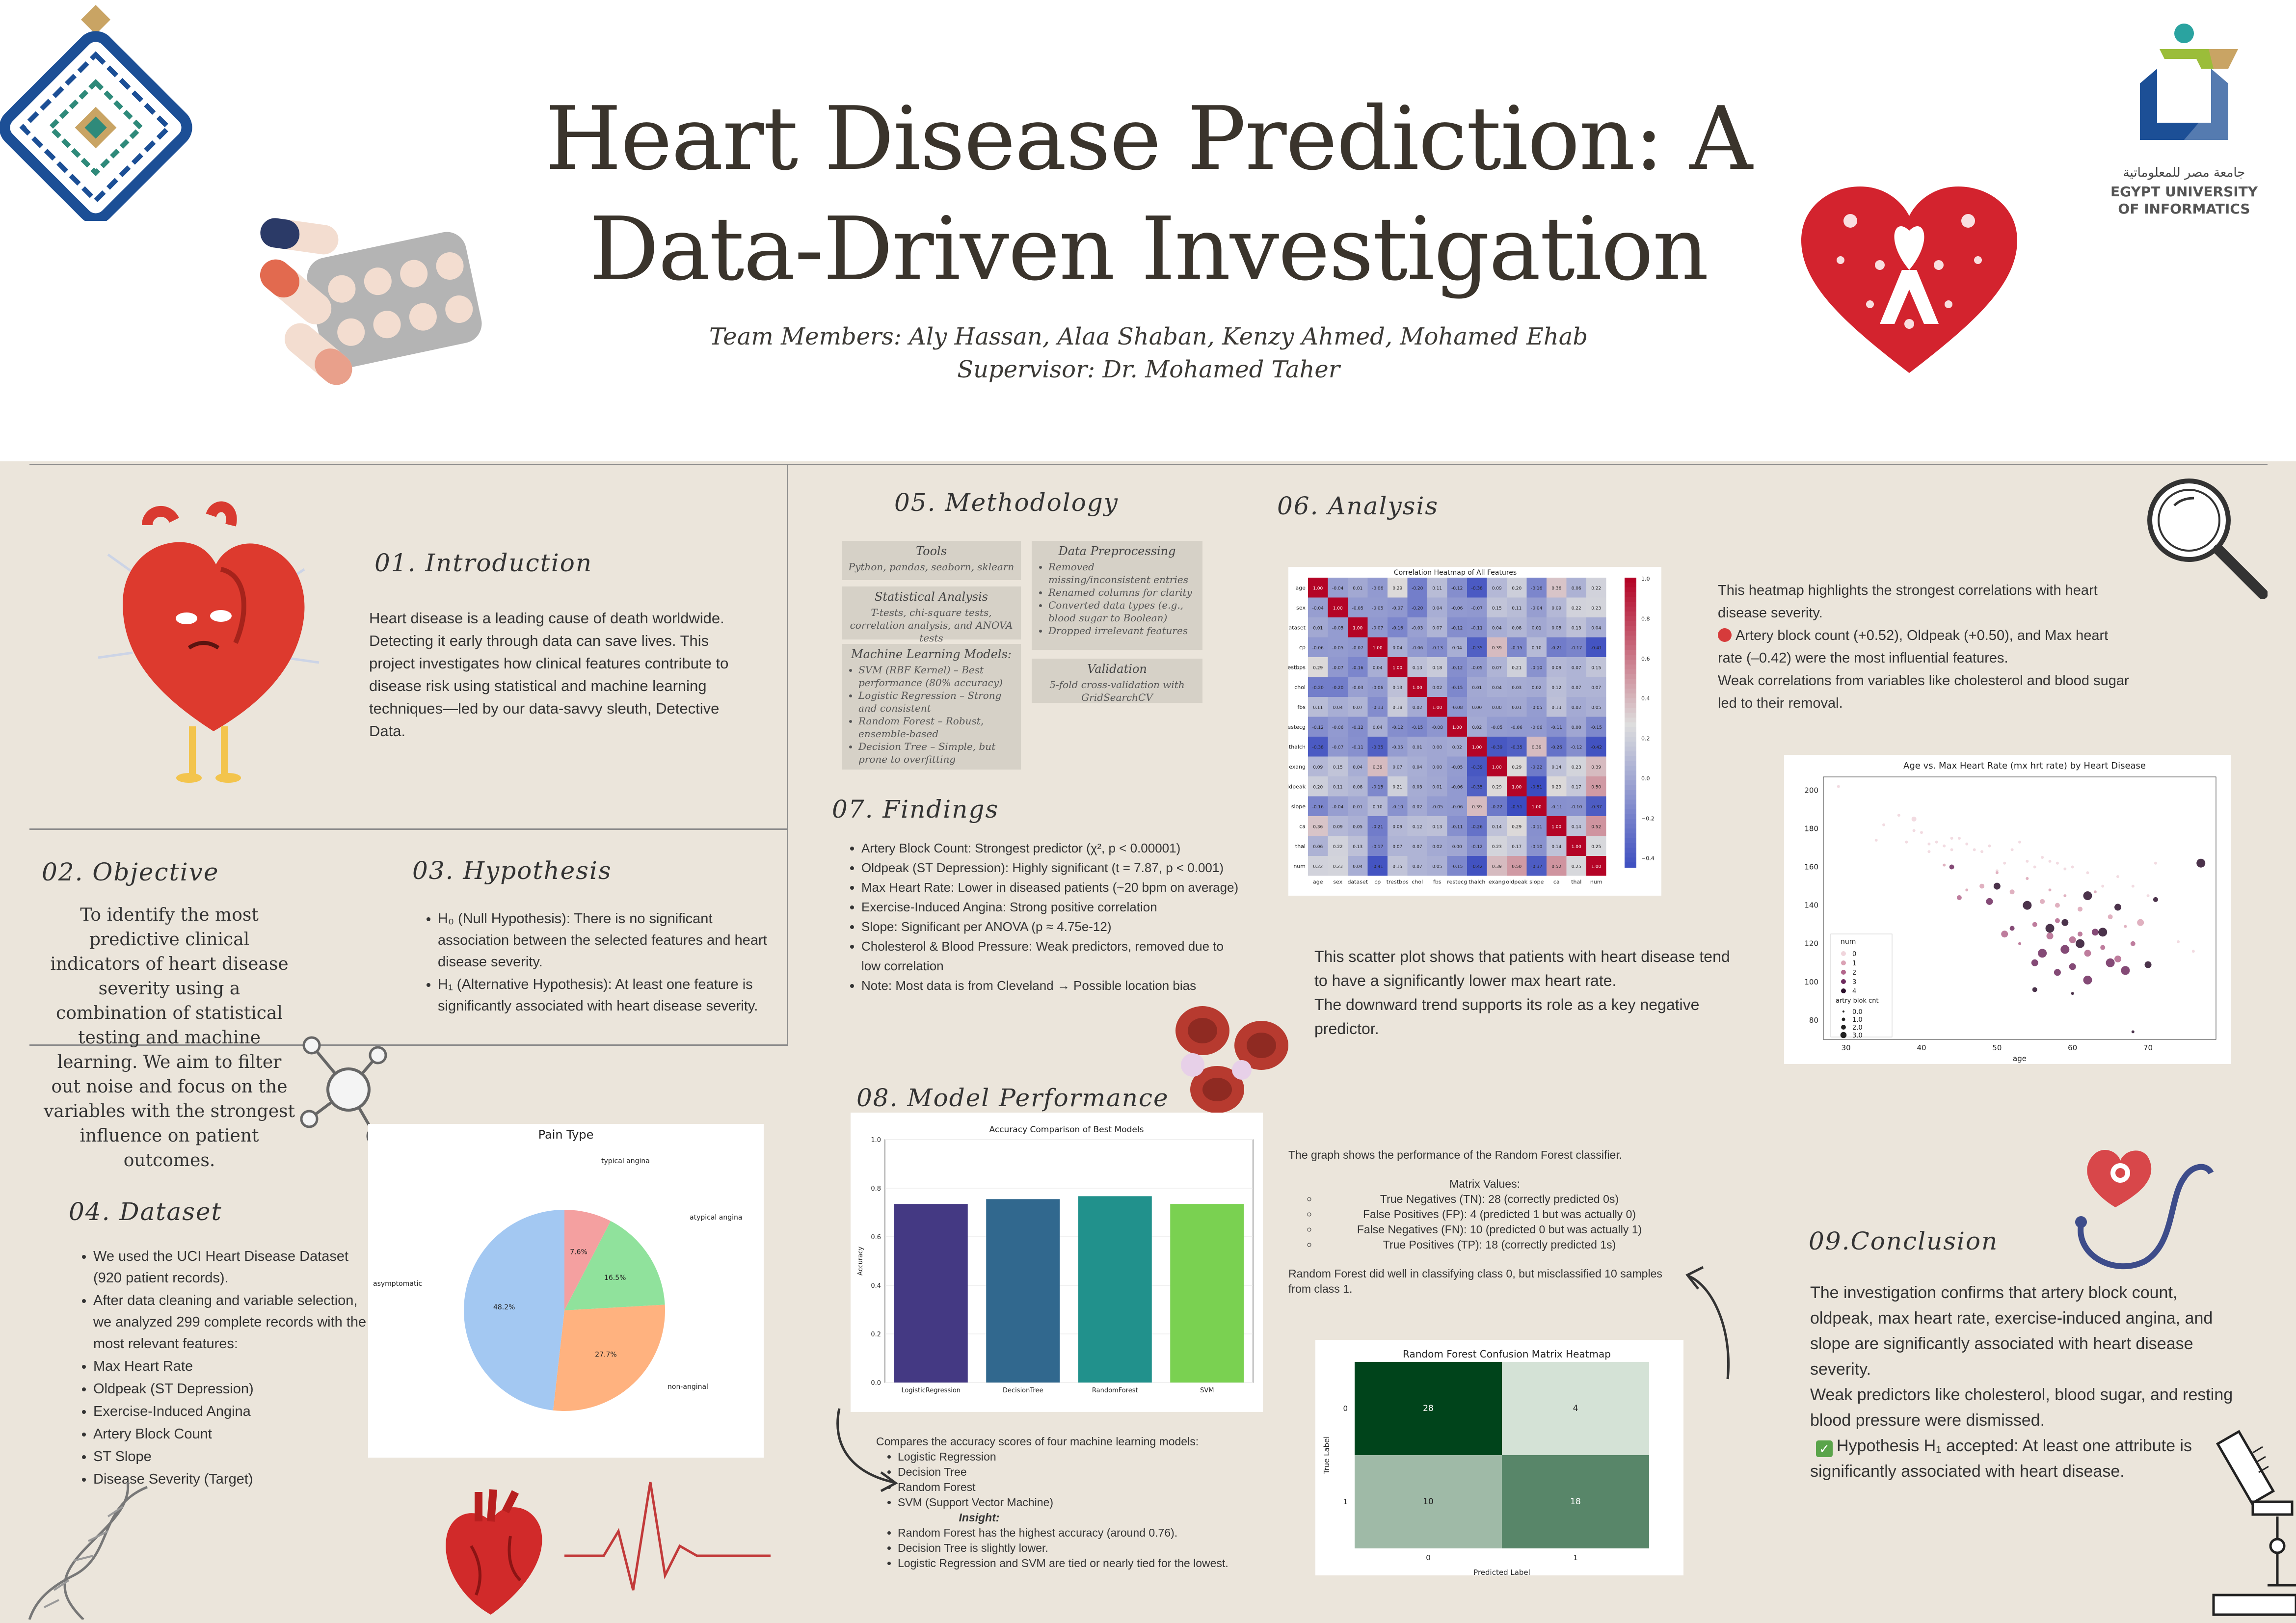 The height and width of the screenshot is (1623, 2296). I want to click on corr-cell-value: -0.12, so click(1457, 588).